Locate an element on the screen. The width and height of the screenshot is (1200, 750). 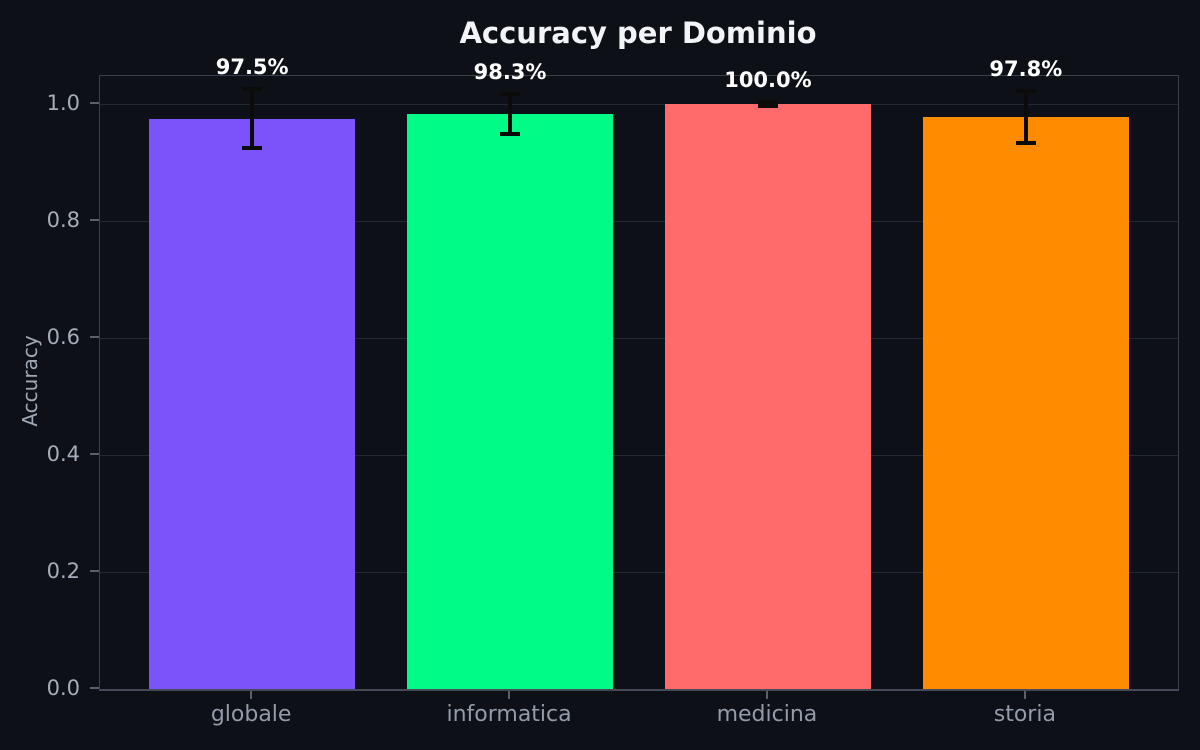
x-tick-label-informatica: informatica is located at coordinates (509, 714).